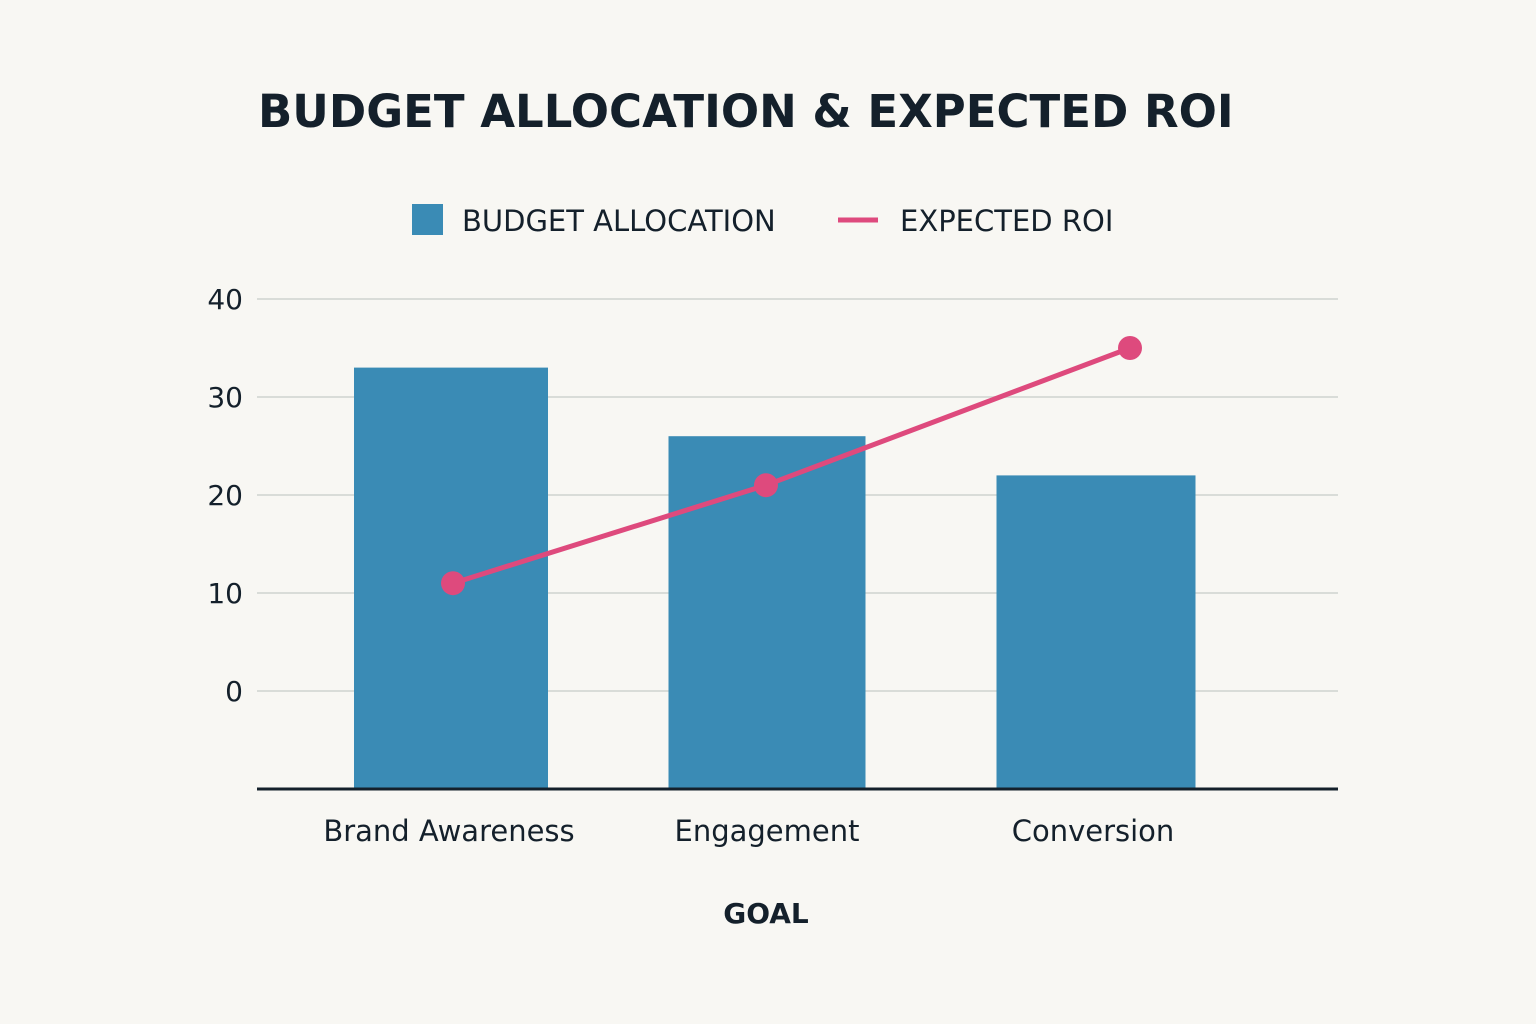 The height and width of the screenshot is (1024, 1536). I want to click on x-category-label: Engagement, so click(767, 831).